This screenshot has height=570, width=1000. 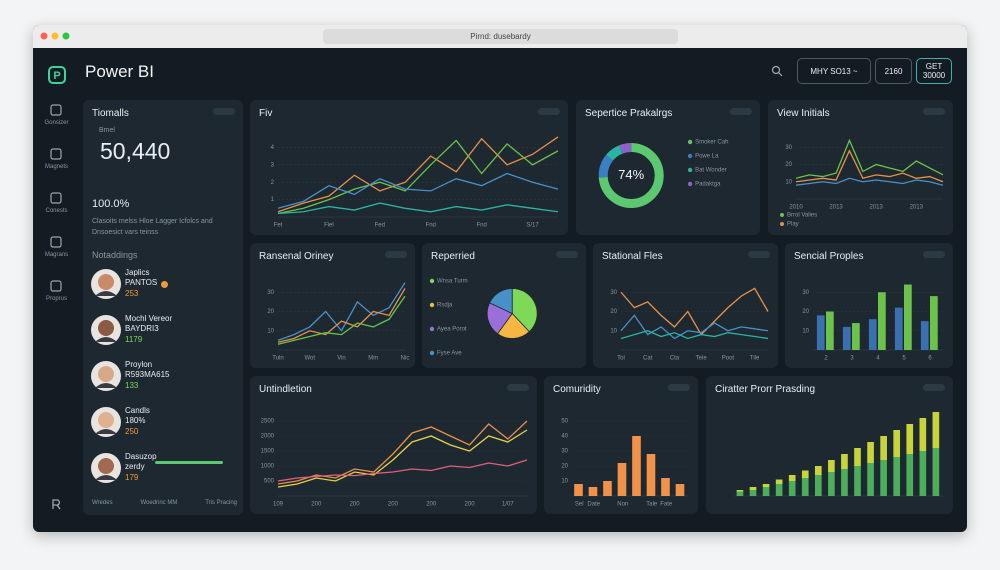 I want to click on panel-footer: Wredes Woedrinc MM Tris Pracing, so click(x=164, y=503).